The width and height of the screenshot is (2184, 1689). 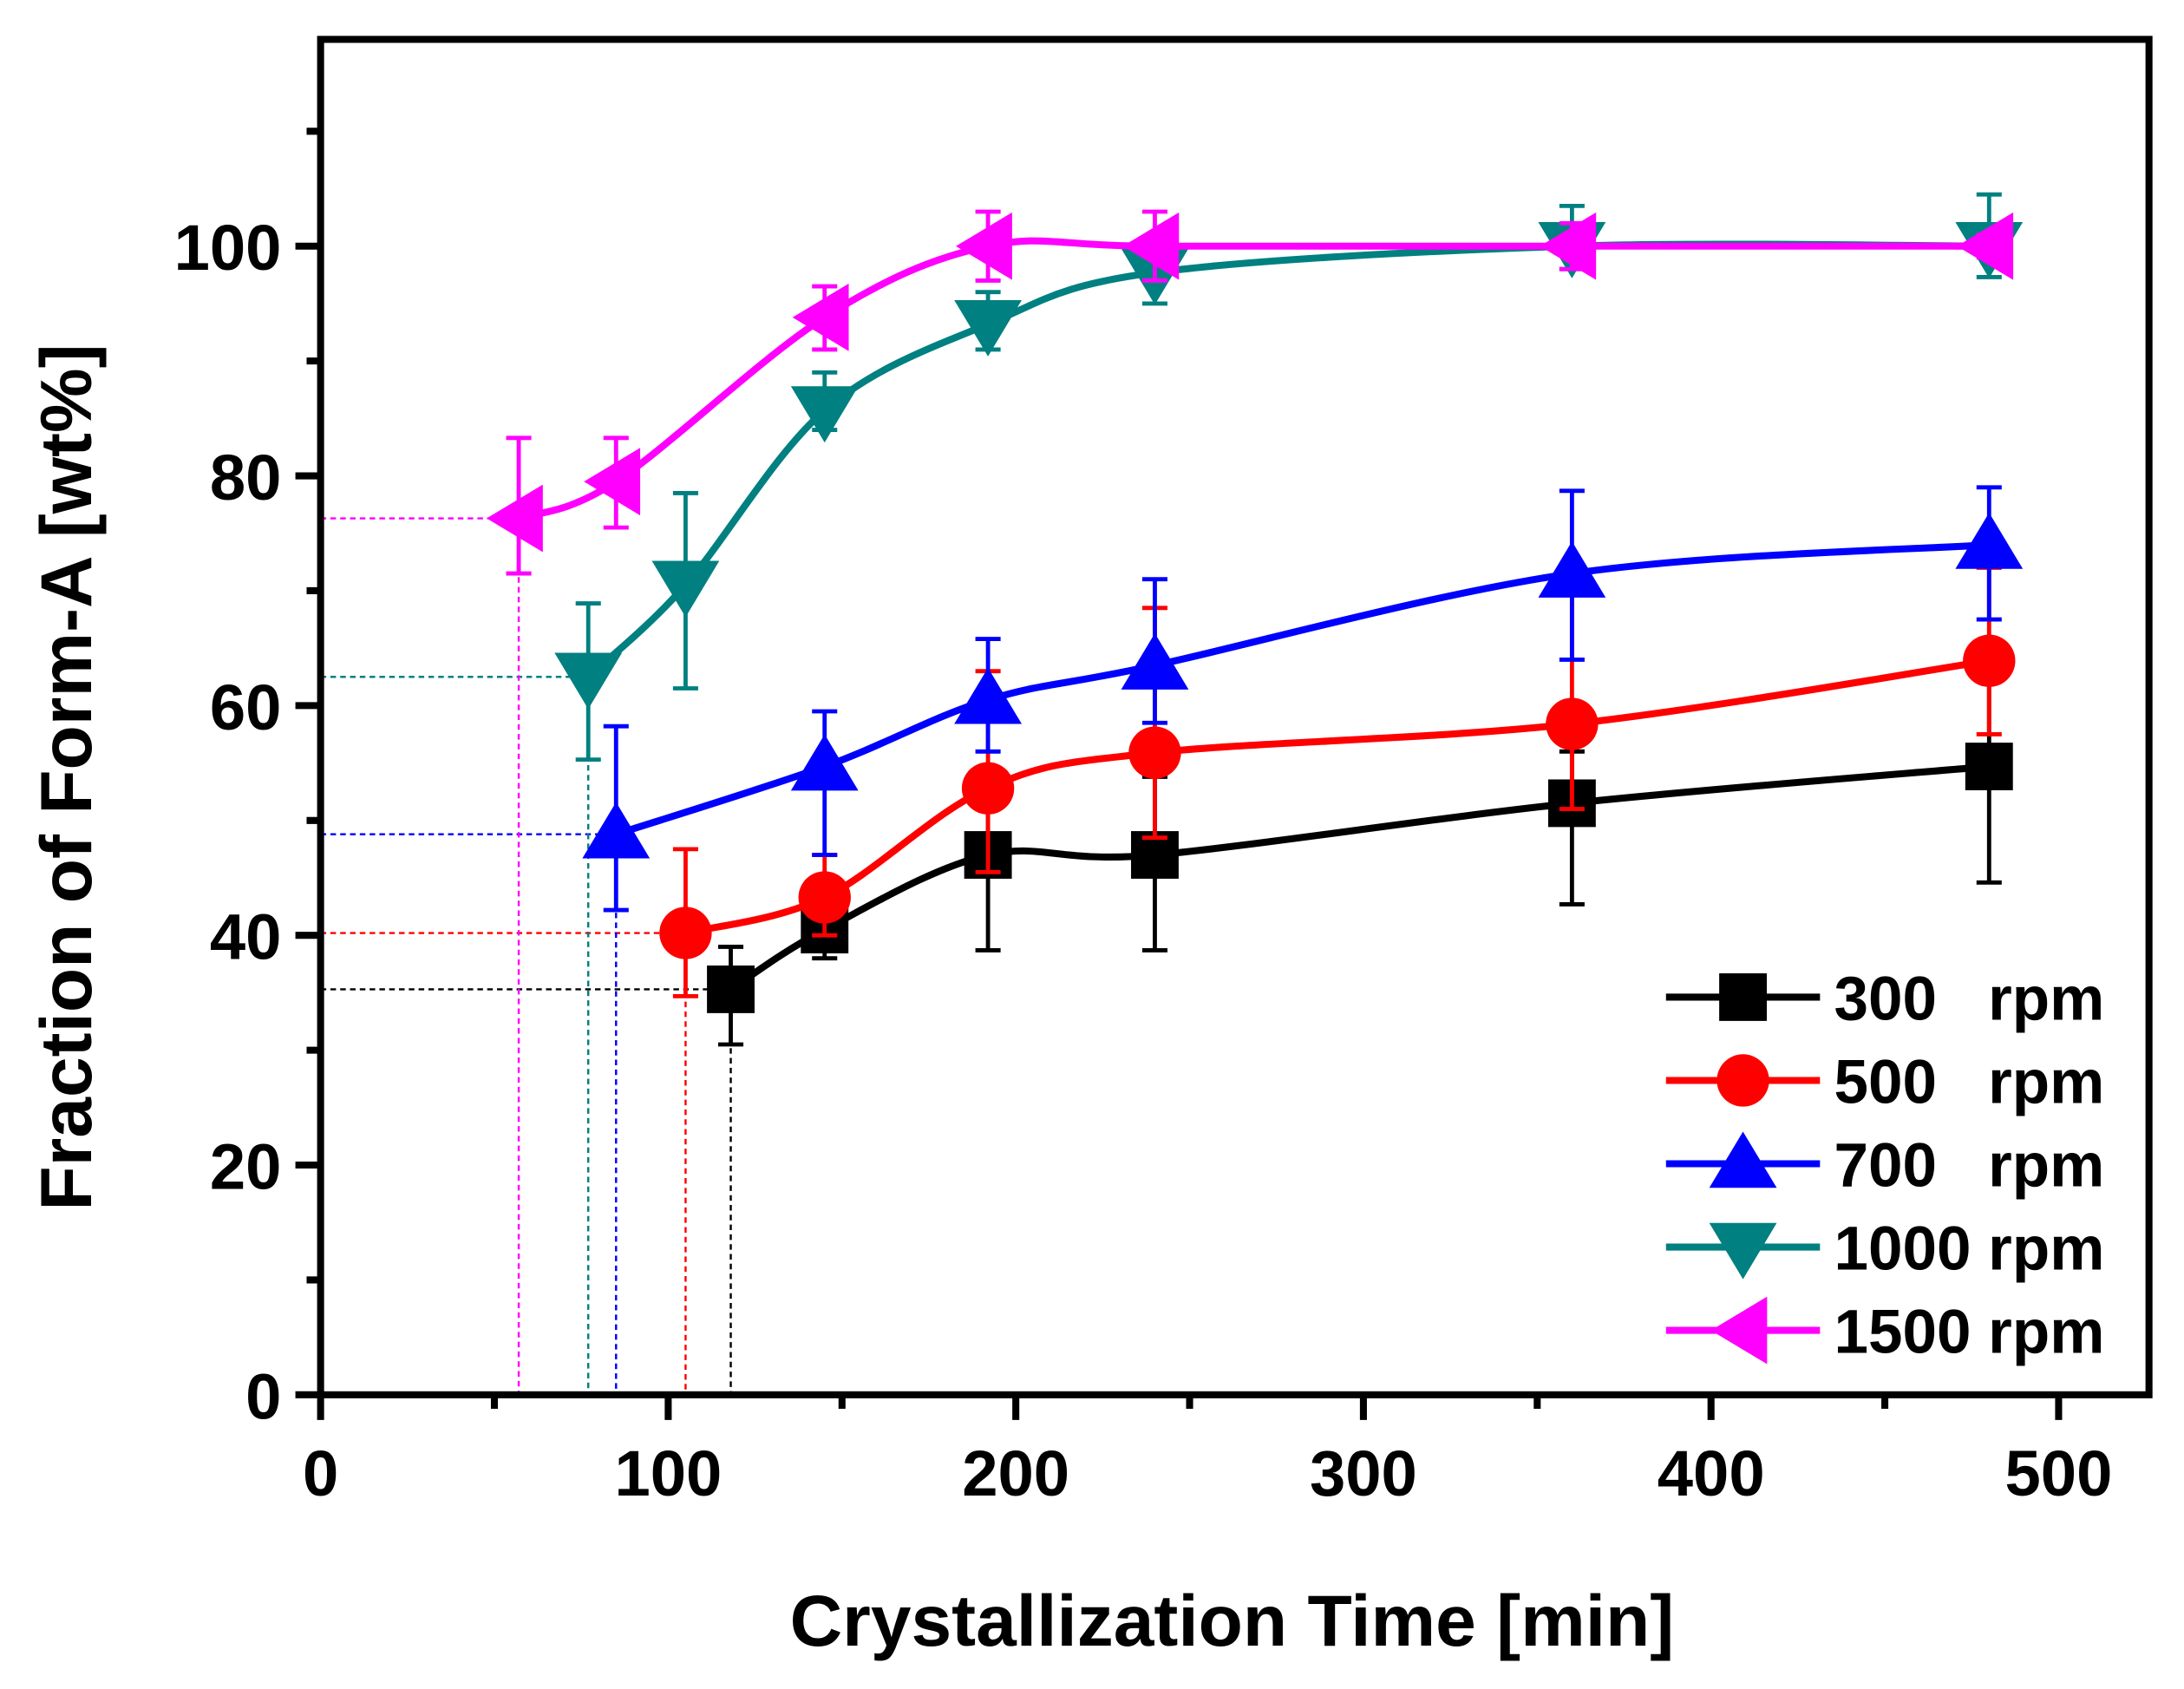 I want to click on y-tick-label: 60, so click(x=246, y=707).